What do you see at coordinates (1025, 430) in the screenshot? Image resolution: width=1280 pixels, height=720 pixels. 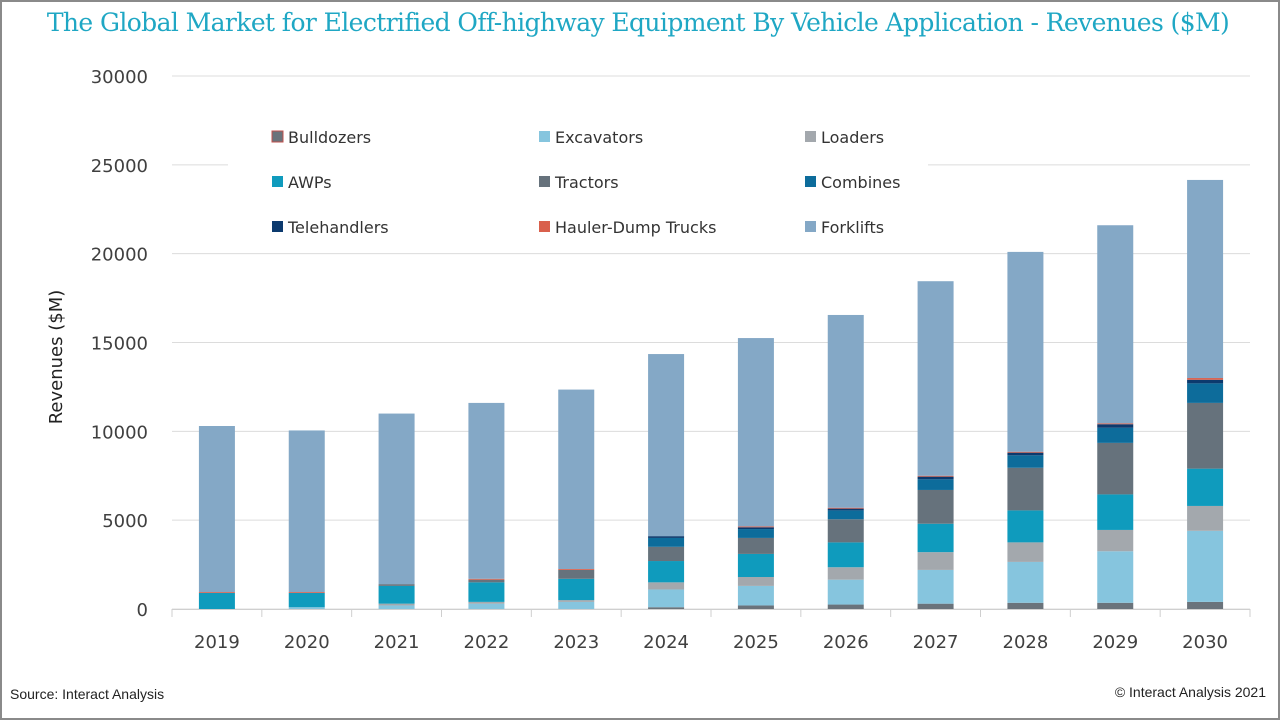 I see `bar-stack-2028` at bounding box center [1025, 430].